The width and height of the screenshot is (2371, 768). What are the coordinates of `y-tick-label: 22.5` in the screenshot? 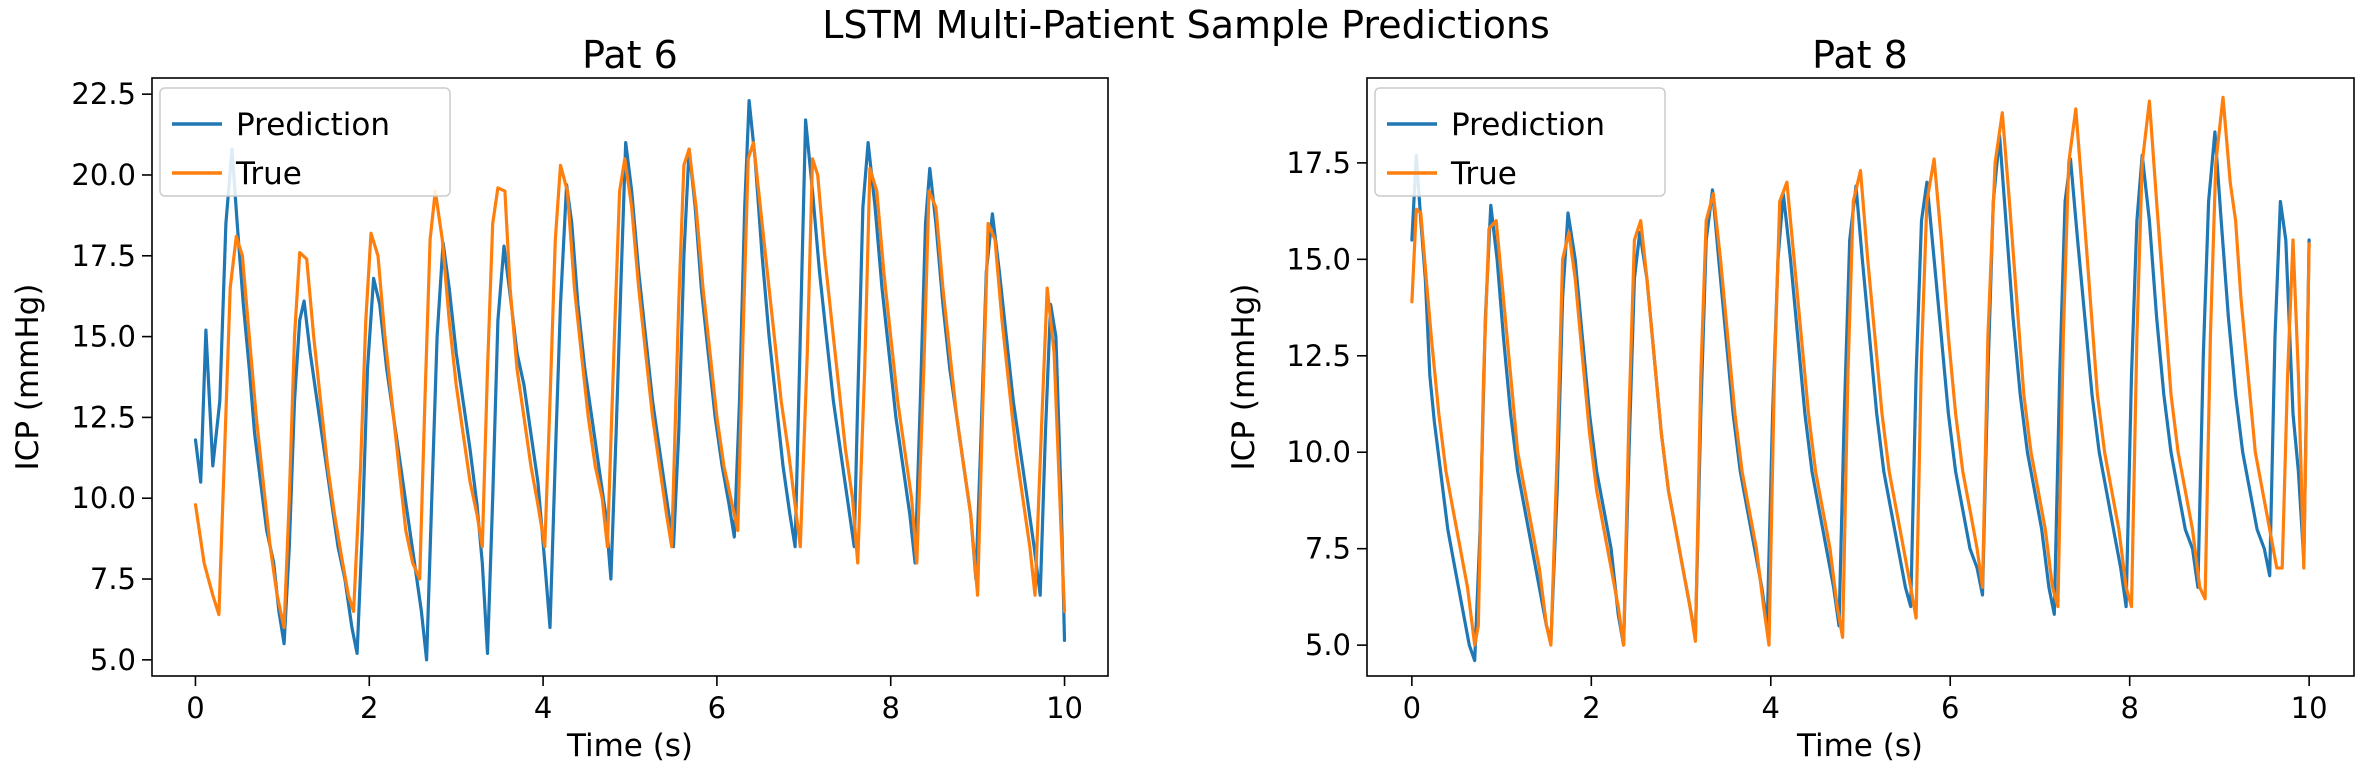 It's located at (103, 94).